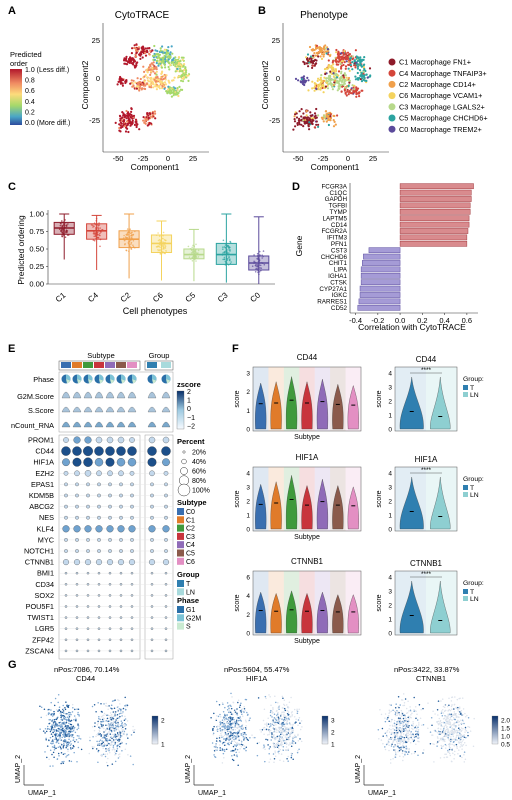 The width and height of the screenshot is (512, 800). What do you see at coordinates (426, 359) in the screenshot?
I see `group-violin-title: CD44` at bounding box center [426, 359].